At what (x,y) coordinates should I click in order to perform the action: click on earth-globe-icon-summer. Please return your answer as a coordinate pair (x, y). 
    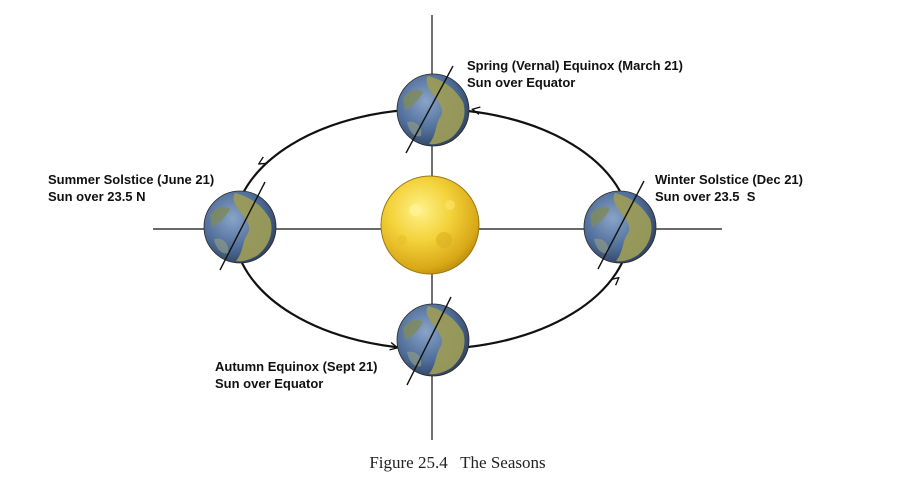
    Looking at the image, I should click on (240, 226).